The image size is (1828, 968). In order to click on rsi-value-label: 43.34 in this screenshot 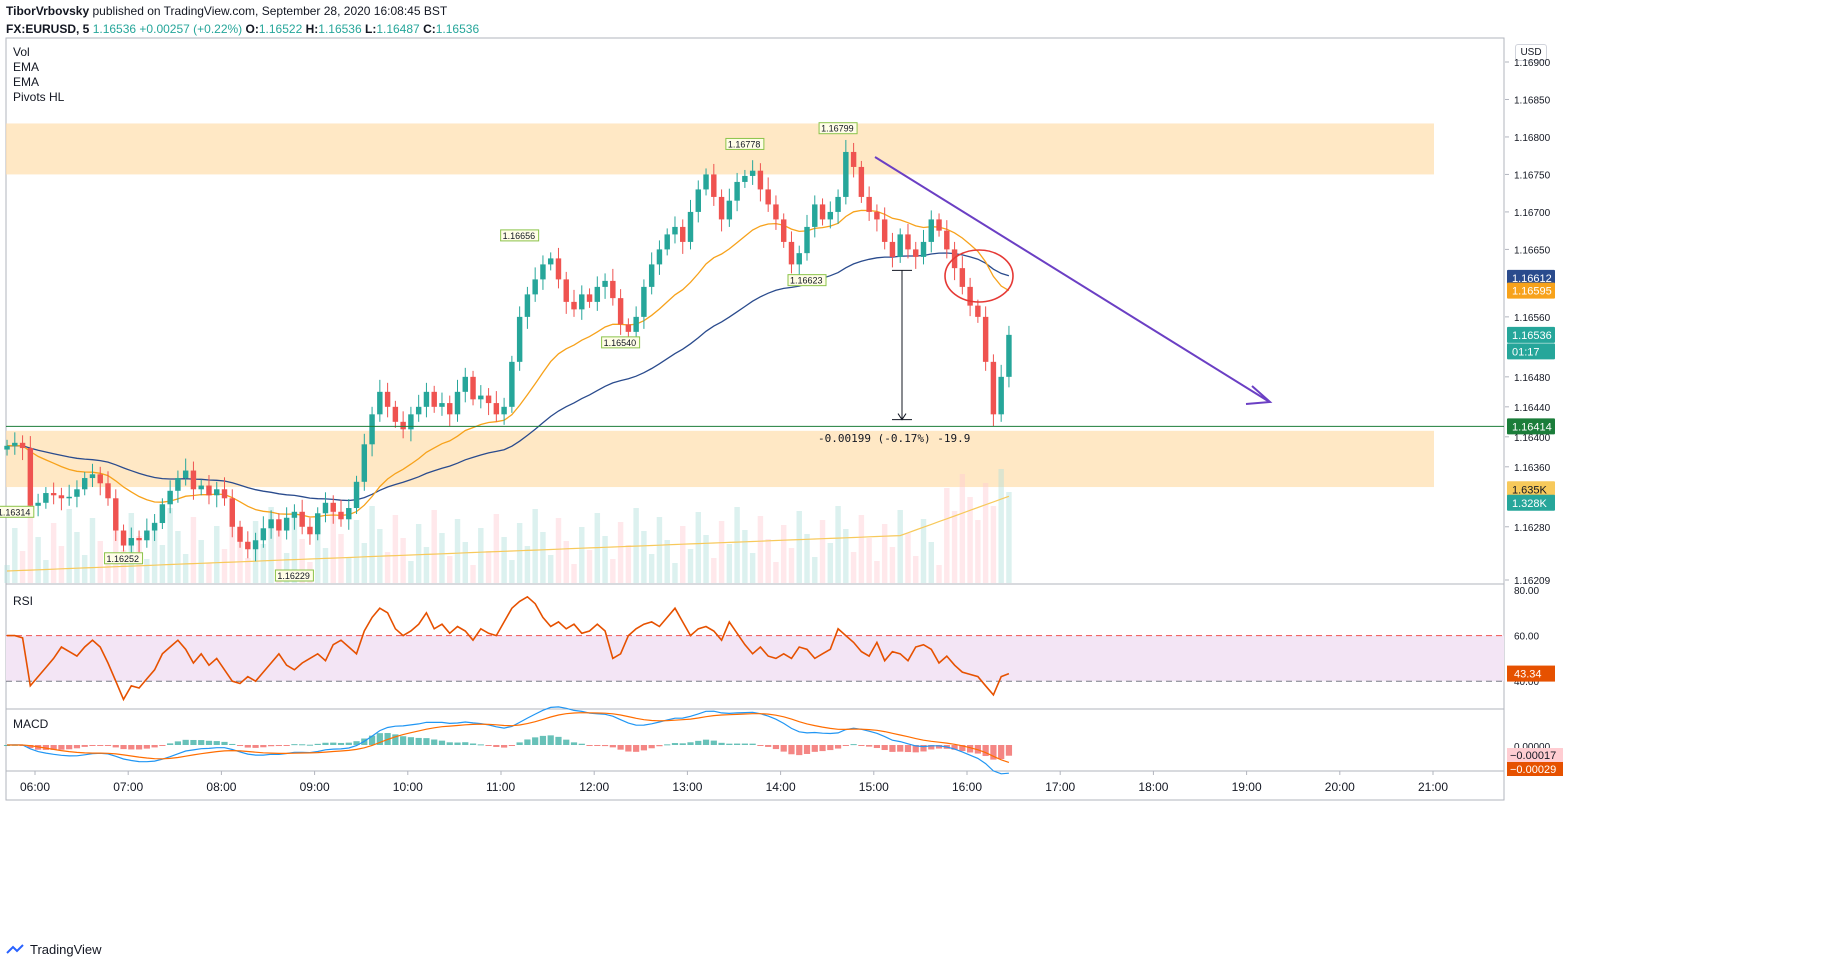, I will do `click(1528, 675)`.